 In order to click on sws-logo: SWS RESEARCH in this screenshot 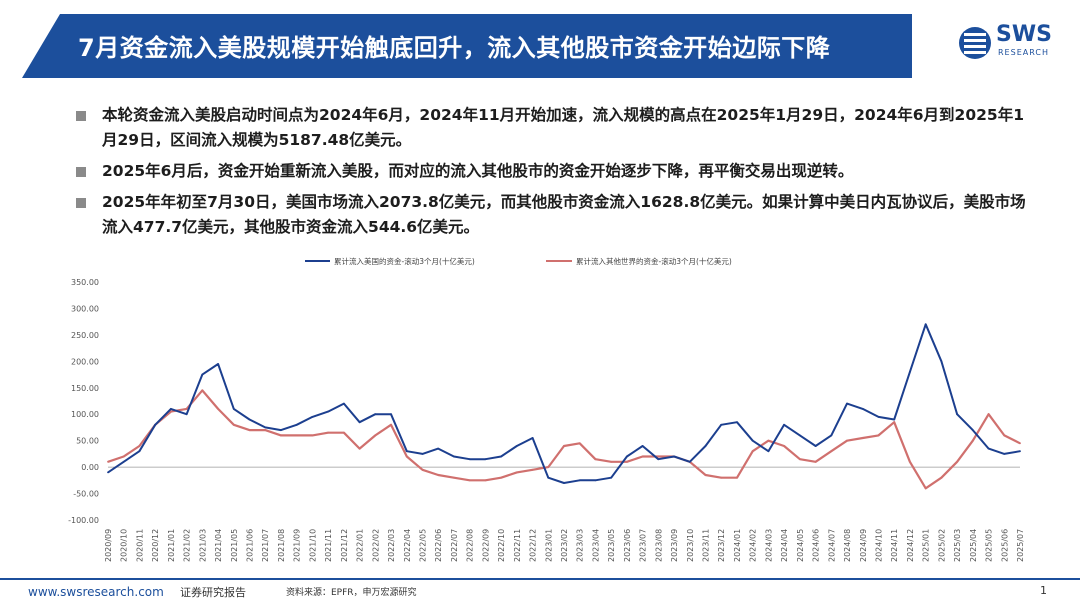, I will do `click(1013, 43)`.